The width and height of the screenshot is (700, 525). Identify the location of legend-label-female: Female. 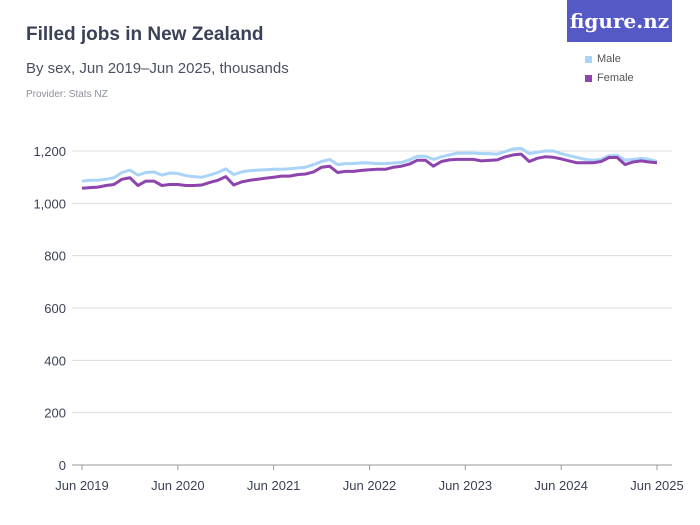
(615, 78).